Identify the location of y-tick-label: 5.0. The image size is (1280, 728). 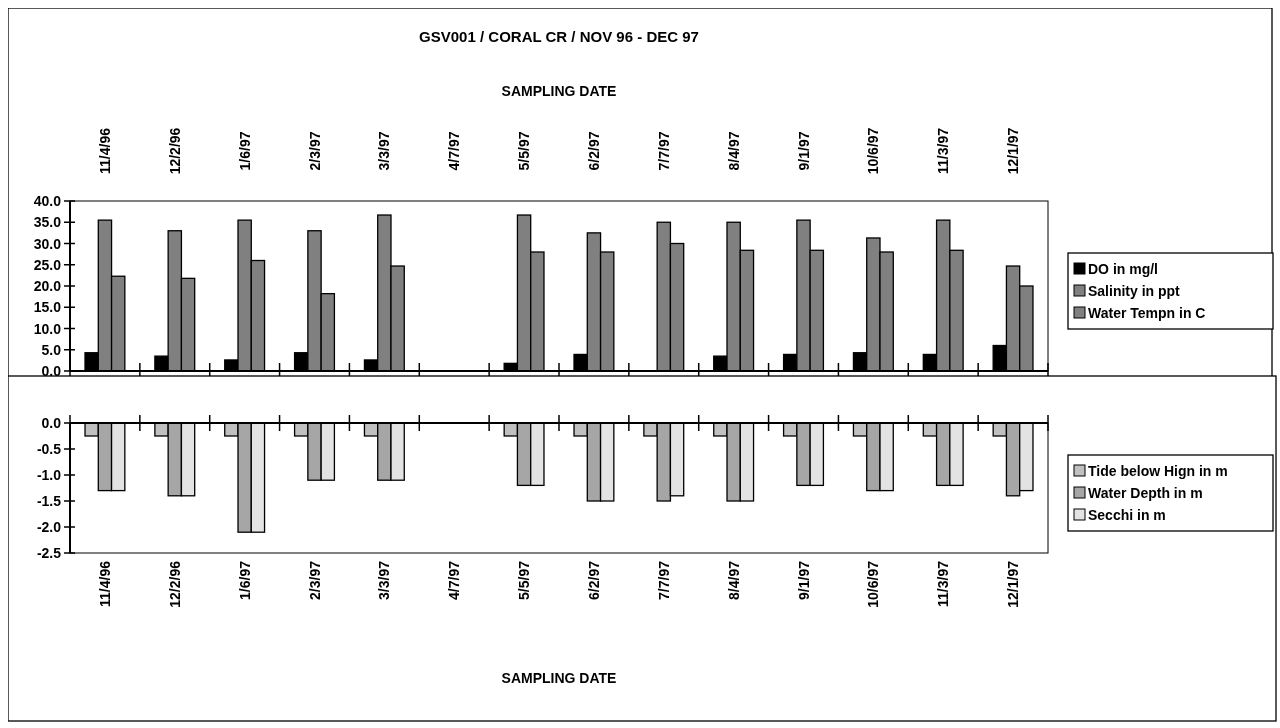
(51, 349).